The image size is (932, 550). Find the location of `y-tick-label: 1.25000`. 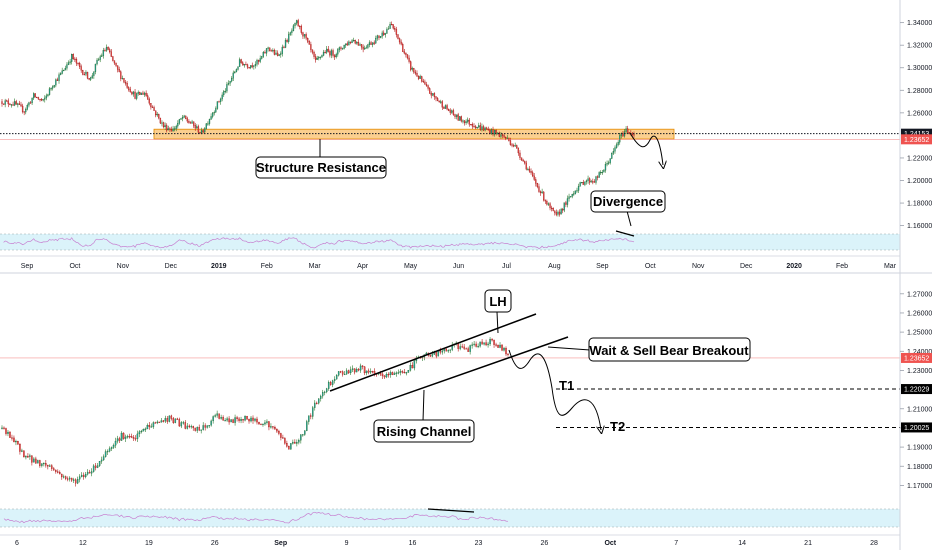

y-tick-label: 1.25000 is located at coordinates (919, 333).